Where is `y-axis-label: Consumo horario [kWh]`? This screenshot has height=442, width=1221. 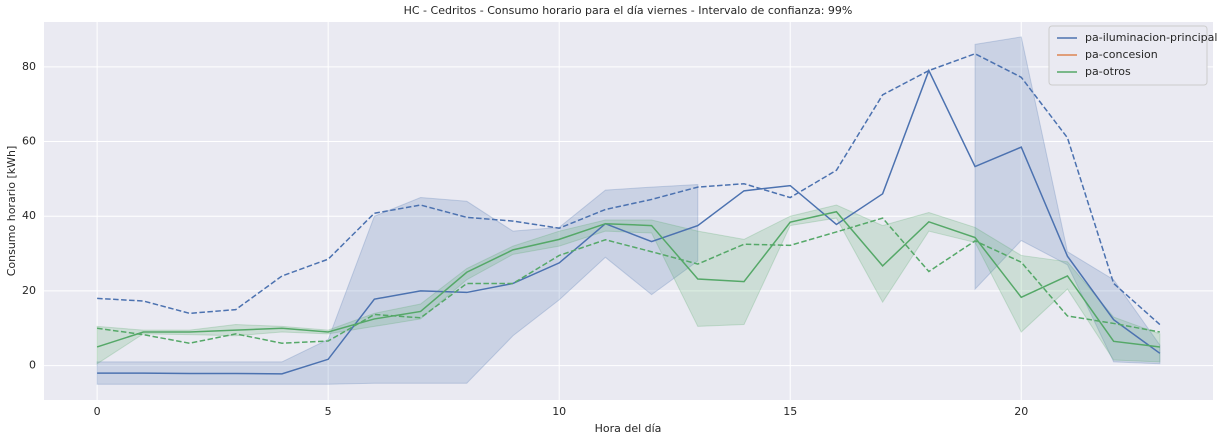 y-axis-label: Consumo horario [kWh] is located at coordinates (11, 211).